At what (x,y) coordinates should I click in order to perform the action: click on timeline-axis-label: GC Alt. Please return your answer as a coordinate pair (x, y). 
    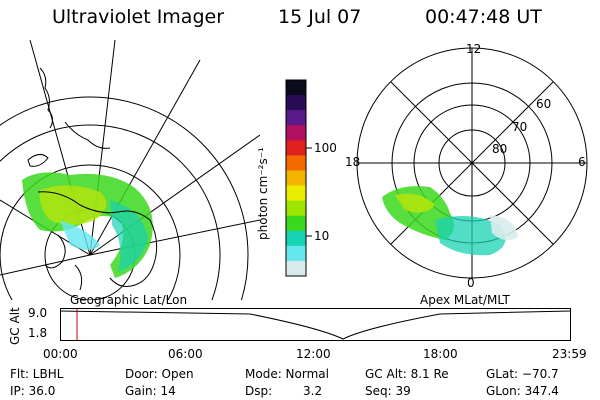
    Looking at the image, I should click on (15, 326).